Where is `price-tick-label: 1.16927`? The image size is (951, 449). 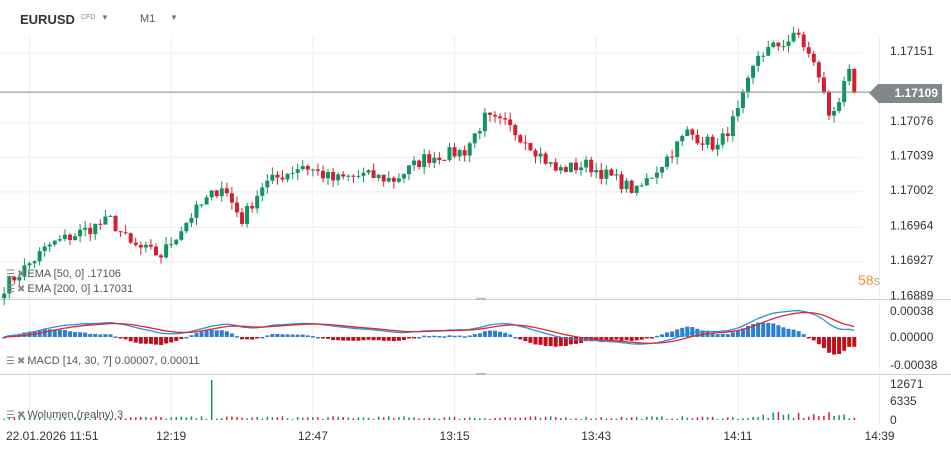 price-tick-label: 1.16927 is located at coordinates (912, 260).